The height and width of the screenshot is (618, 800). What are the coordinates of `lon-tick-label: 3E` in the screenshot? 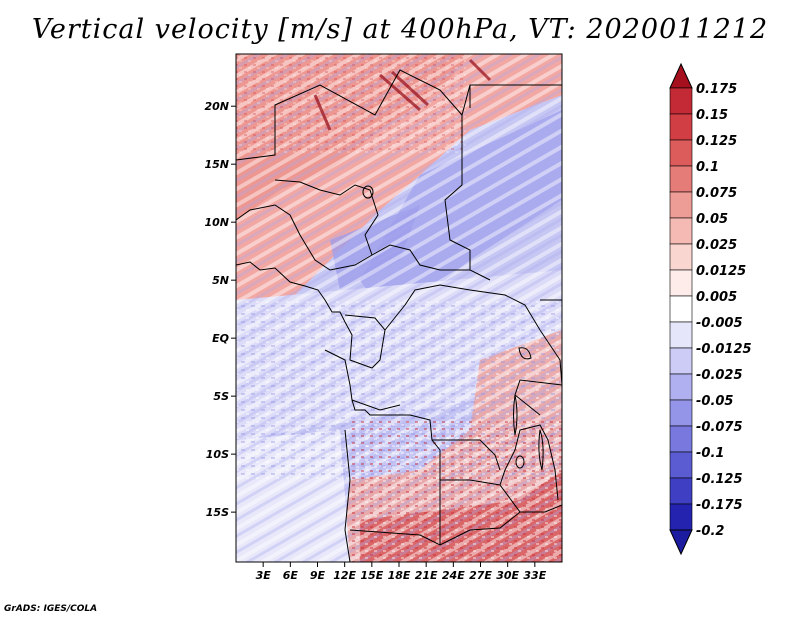 It's located at (264, 575).